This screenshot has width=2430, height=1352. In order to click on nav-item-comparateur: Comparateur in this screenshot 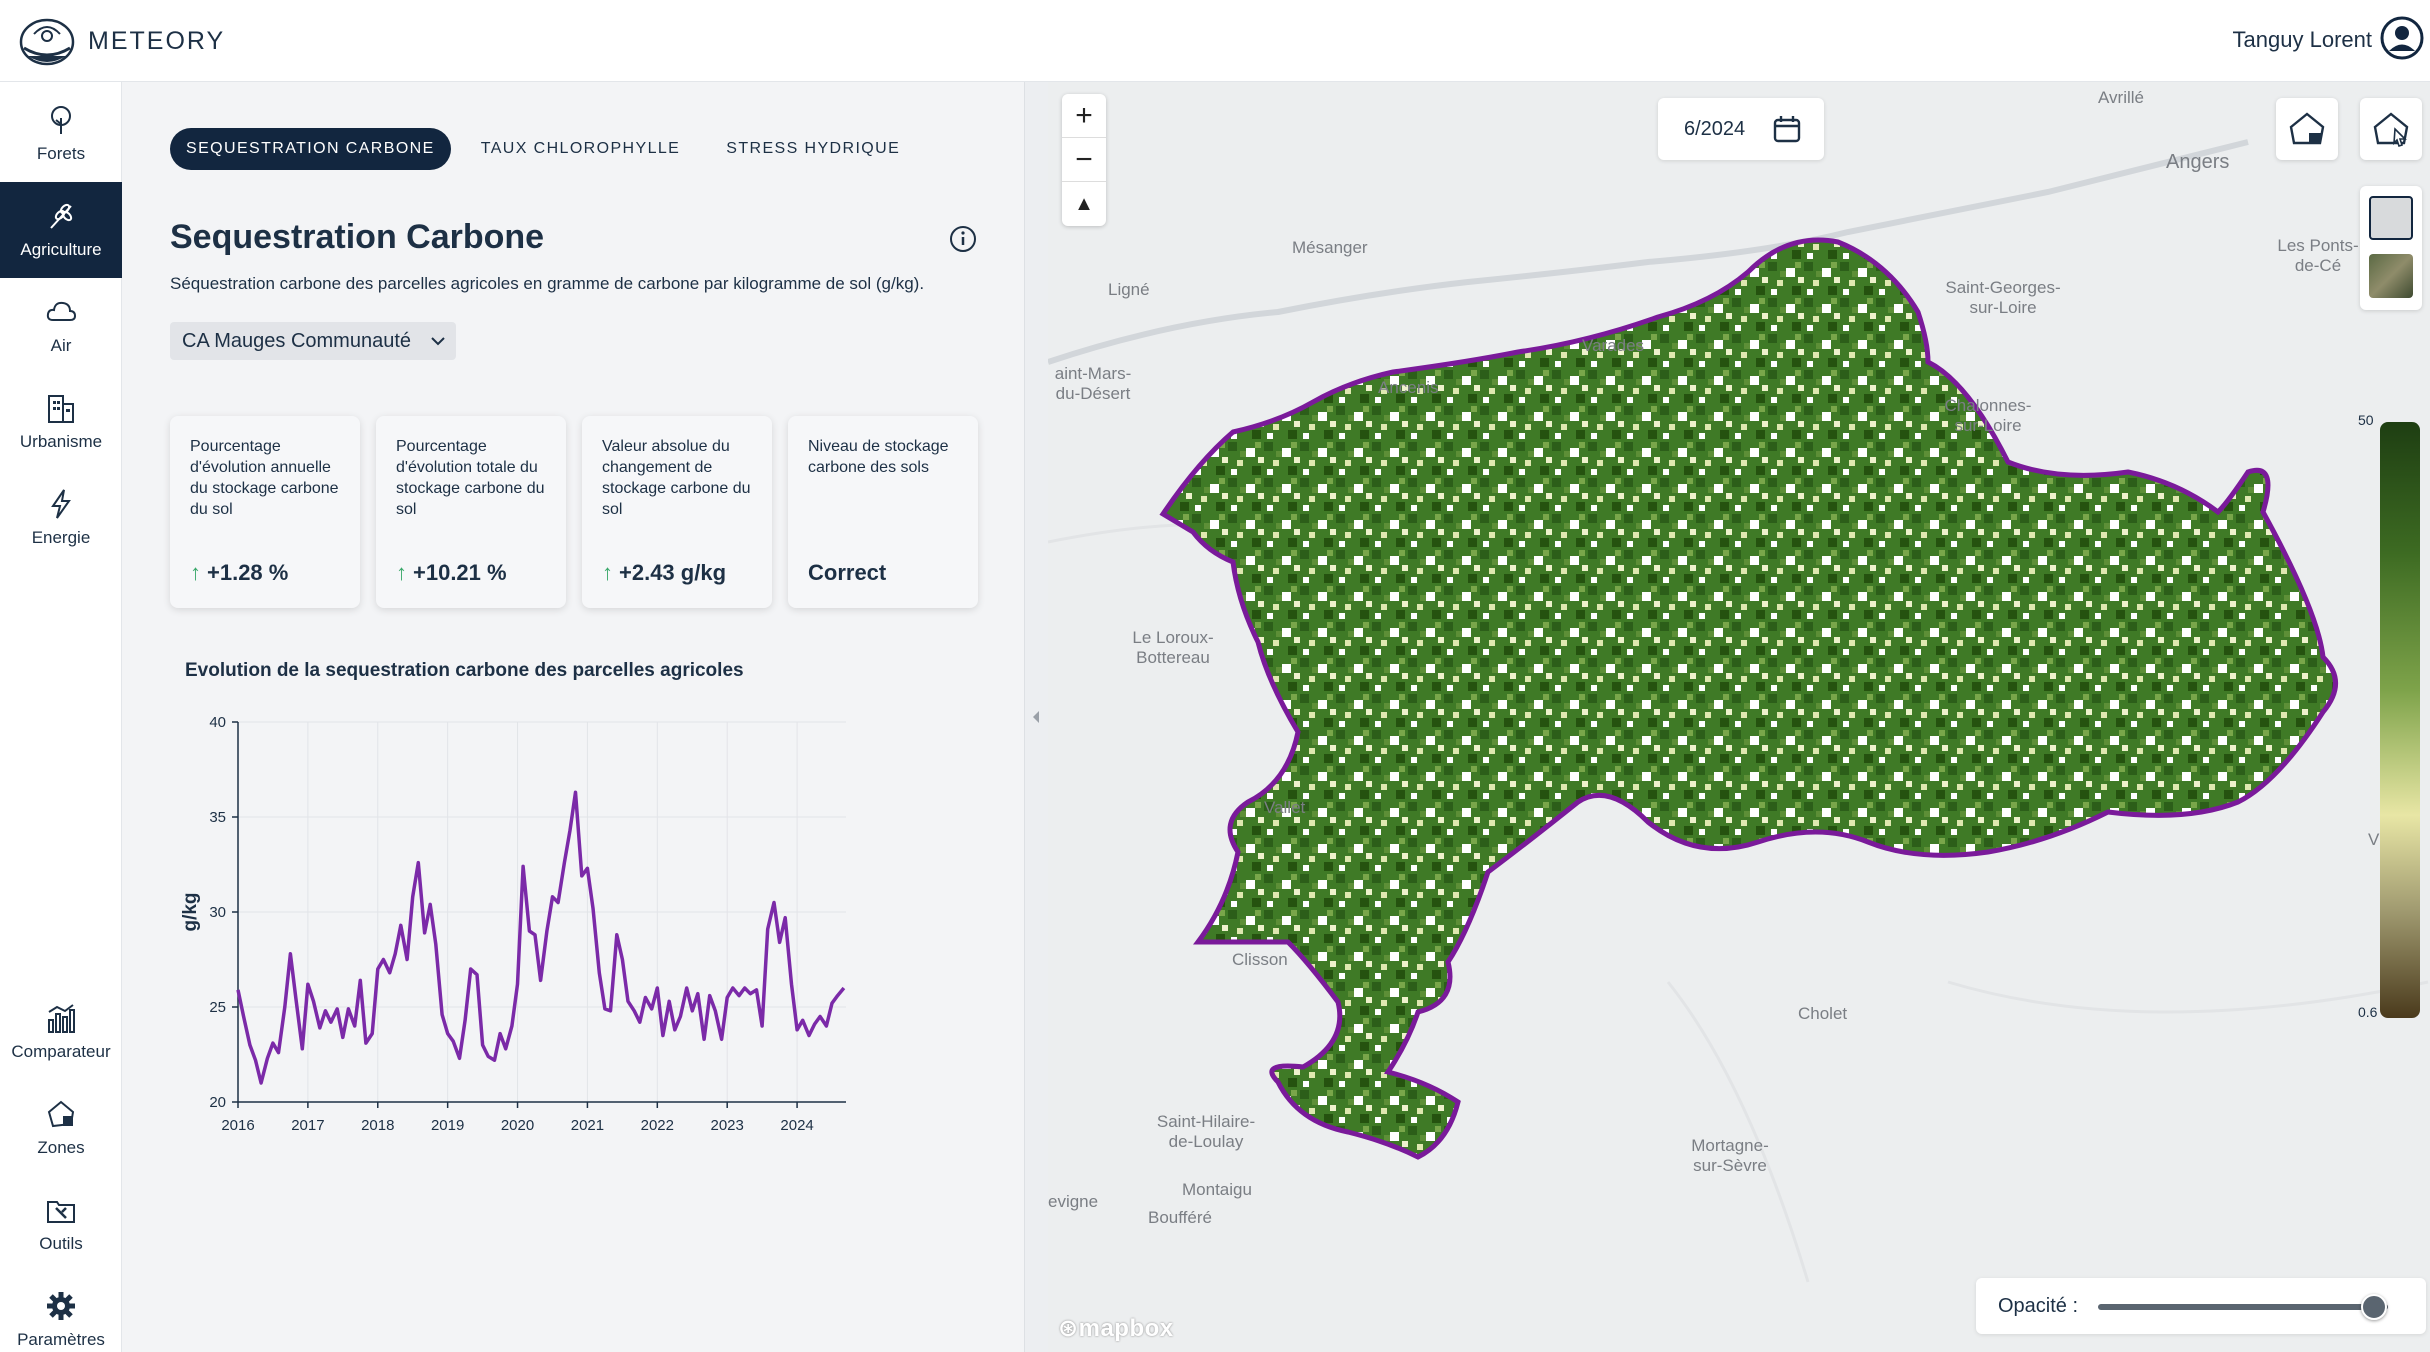, I will do `click(61, 1032)`.